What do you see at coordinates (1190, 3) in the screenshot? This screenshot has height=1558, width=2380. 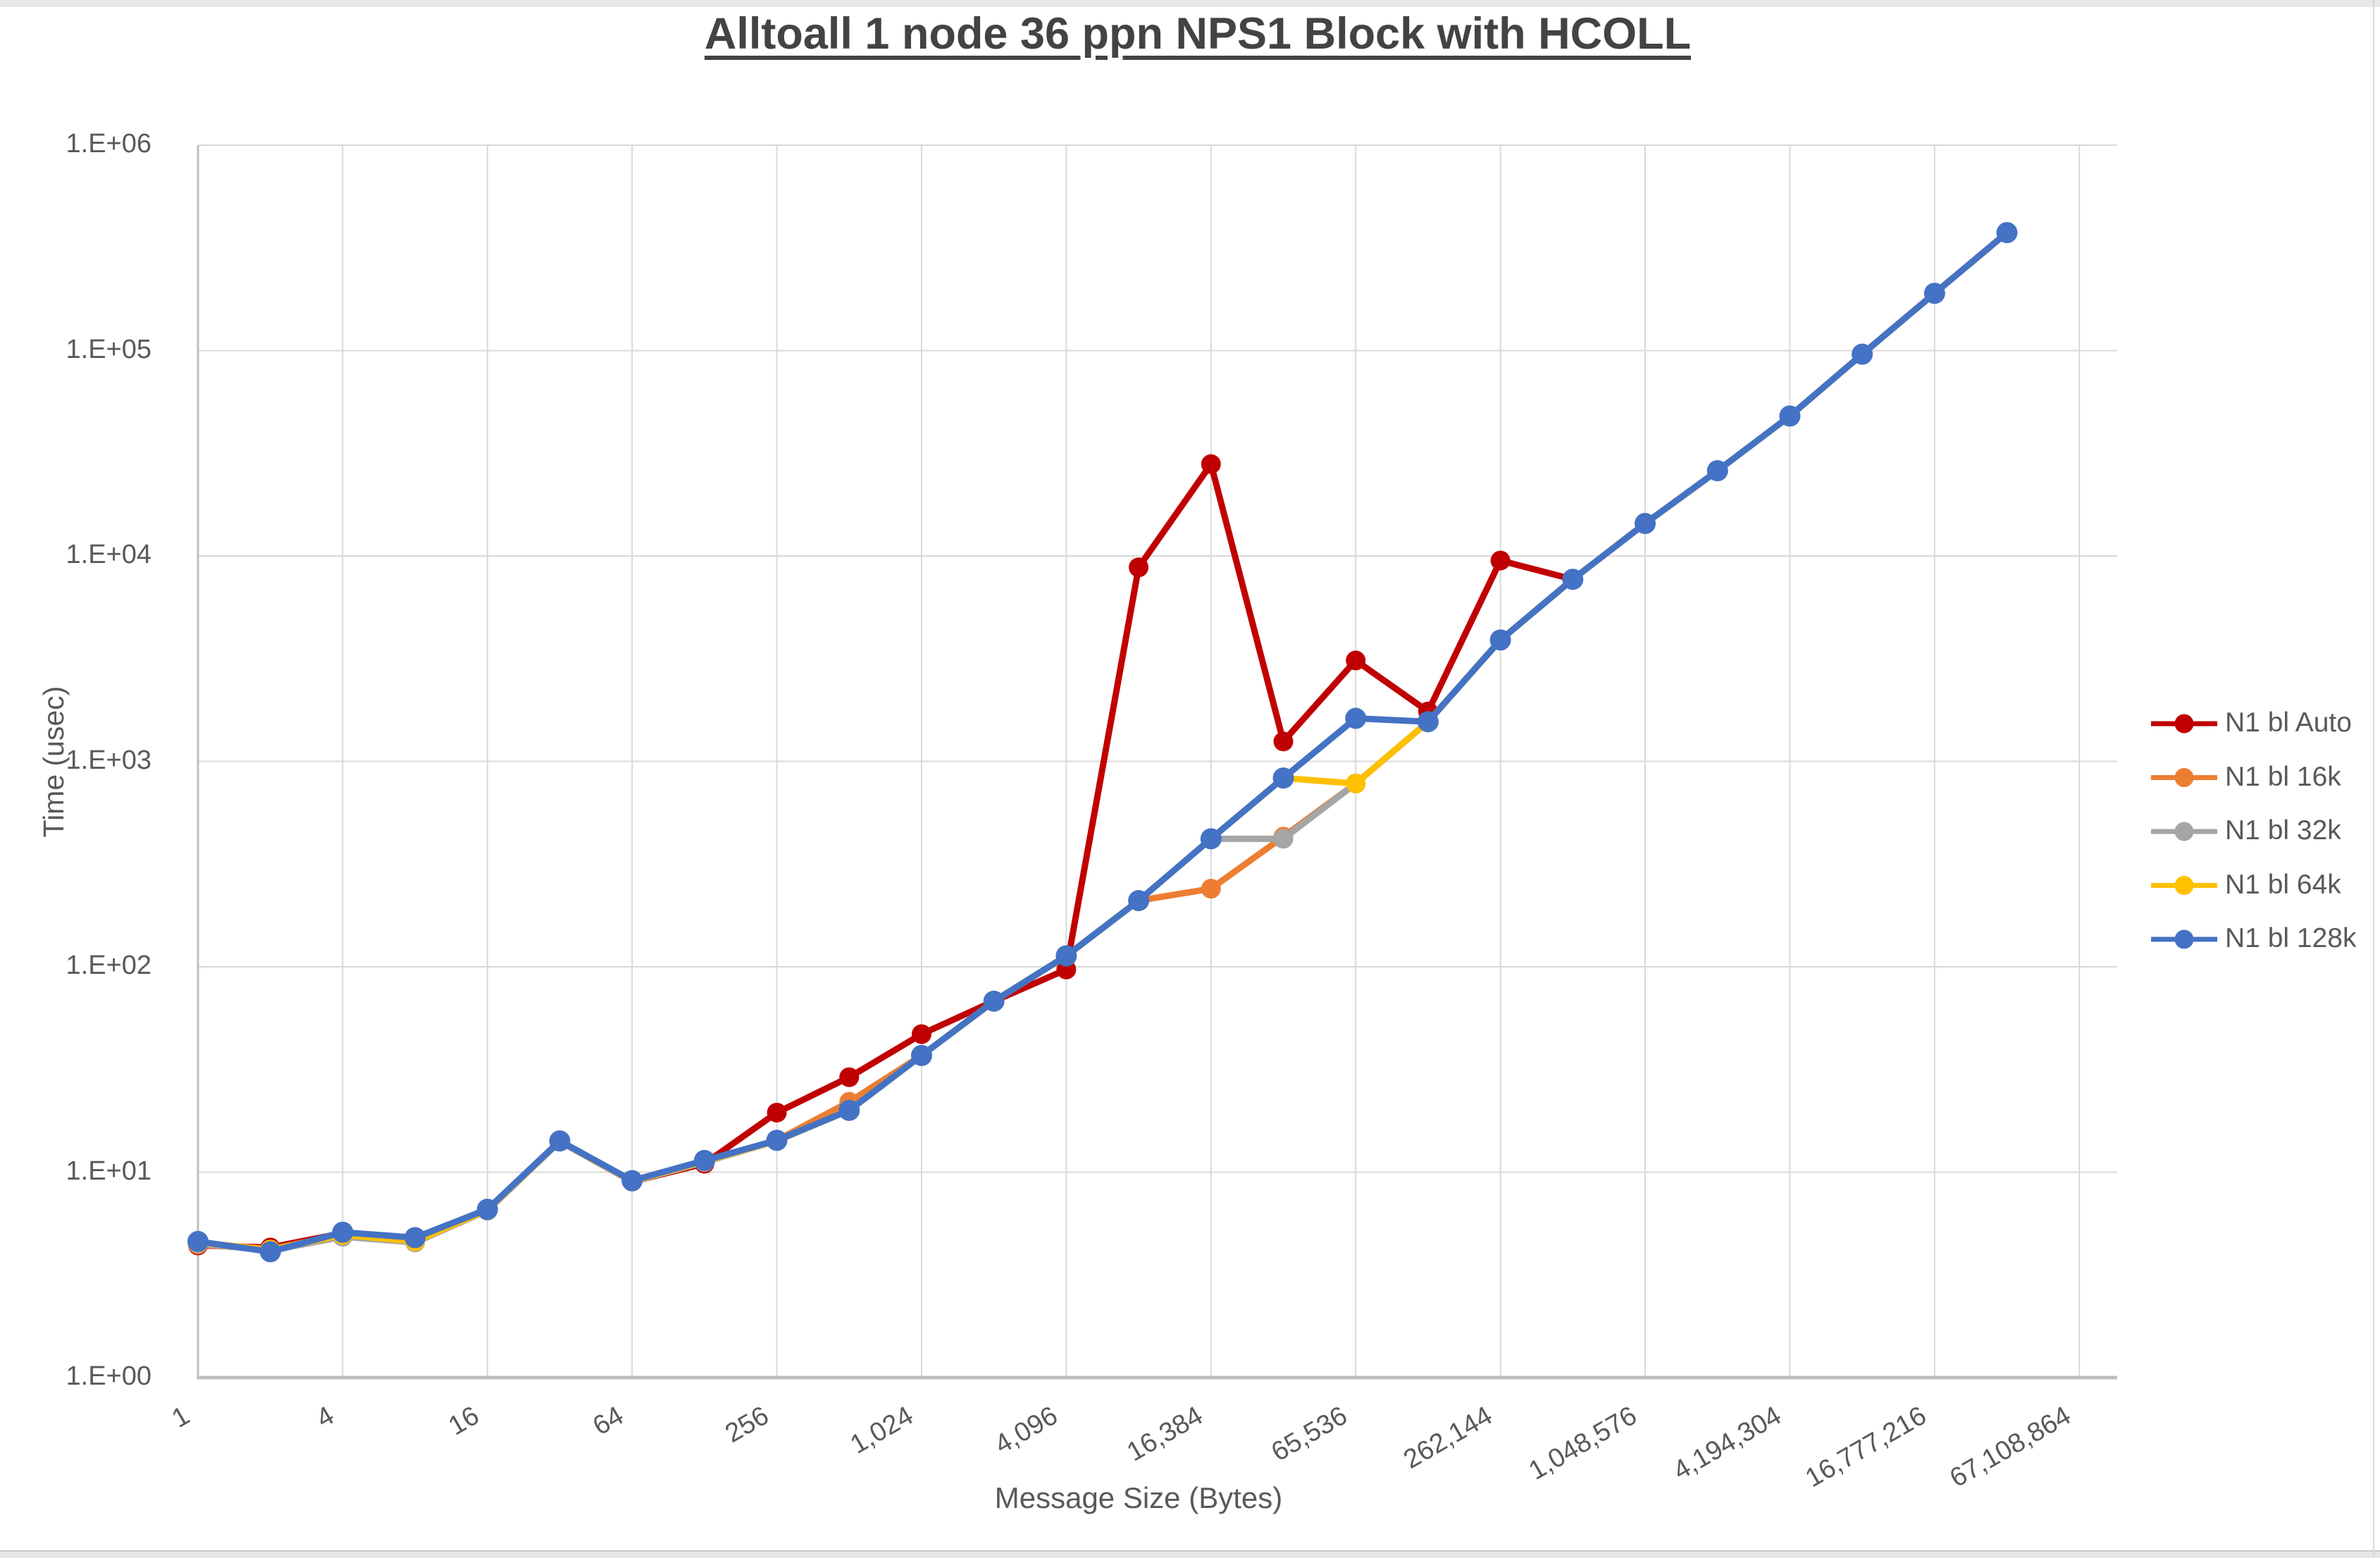 I see `window-top-edge` at bounding box center [1190, 3].